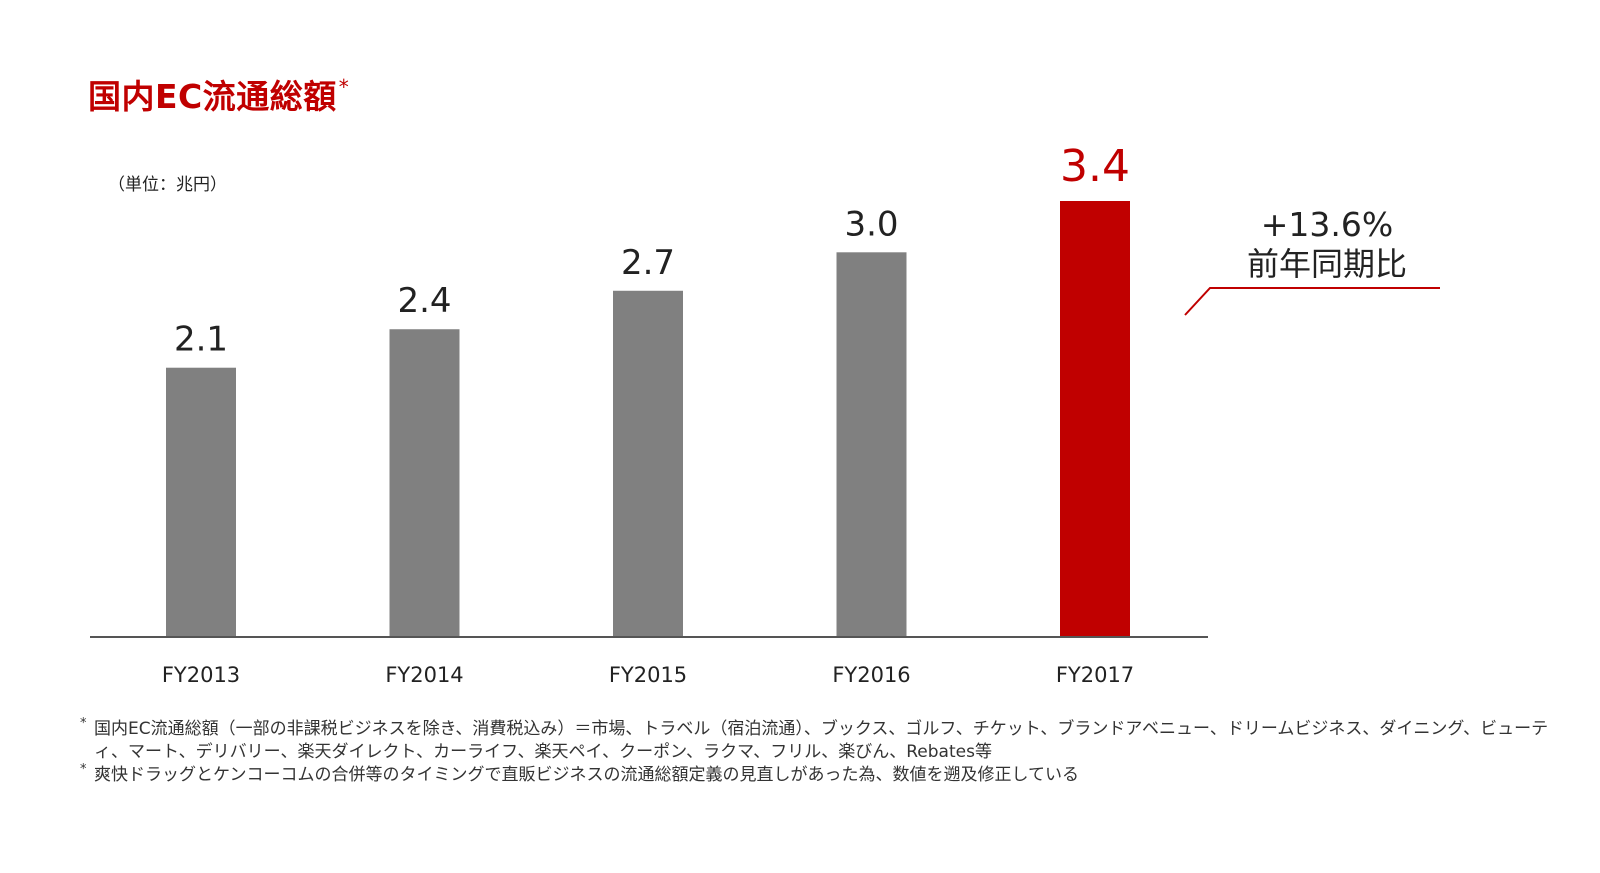  I want to click on title-text: 国内EC流通総額, so click(212, 96).